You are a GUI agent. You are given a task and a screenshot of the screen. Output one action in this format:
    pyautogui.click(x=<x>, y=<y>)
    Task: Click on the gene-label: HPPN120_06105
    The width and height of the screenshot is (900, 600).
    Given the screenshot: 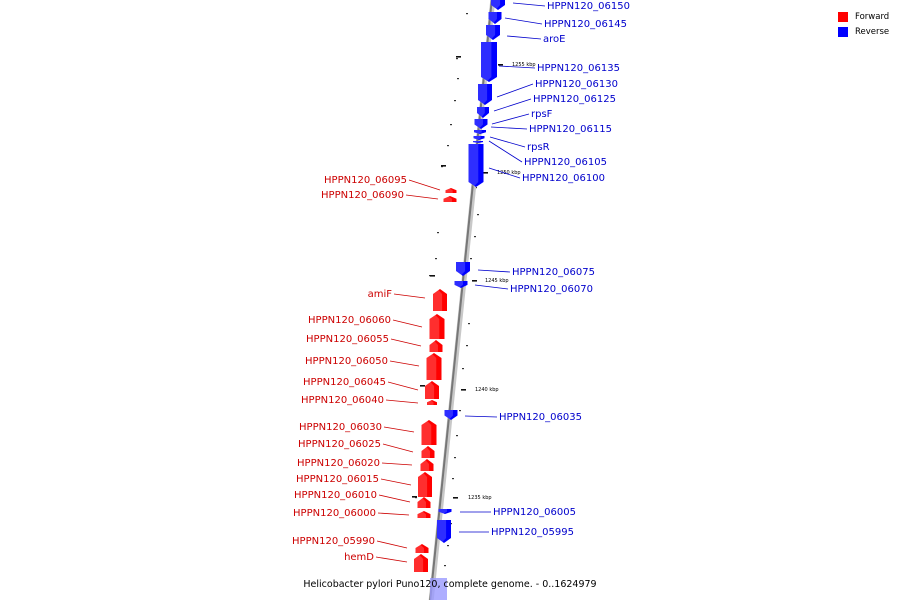 What is the action you would take?
    pyautogui.click(x=565, y=162)
    